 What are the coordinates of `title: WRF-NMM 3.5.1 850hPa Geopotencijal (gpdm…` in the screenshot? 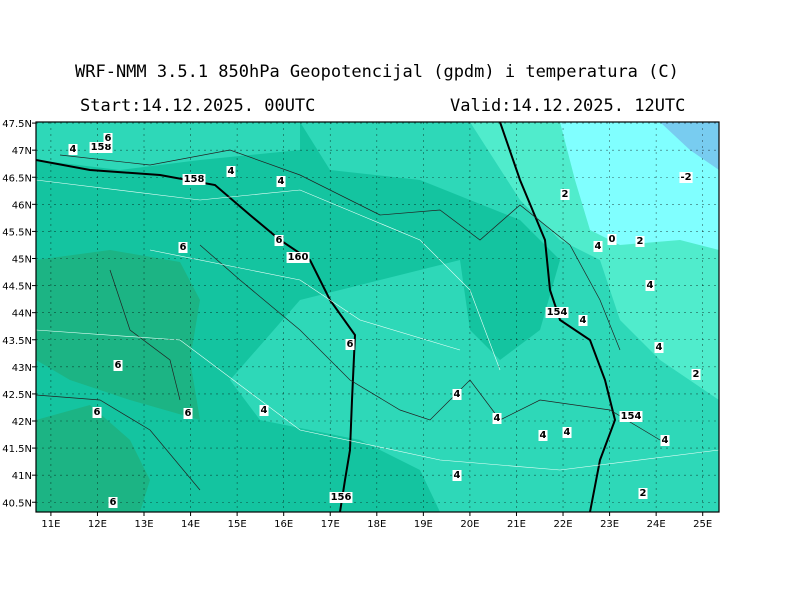 It's located at (377, 72).